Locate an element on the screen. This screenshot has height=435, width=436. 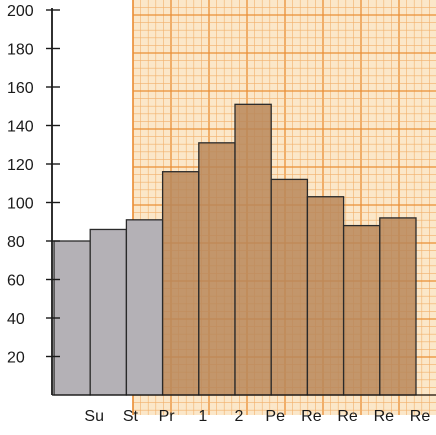
x-category-label: St is located at coordinates (131, 416).